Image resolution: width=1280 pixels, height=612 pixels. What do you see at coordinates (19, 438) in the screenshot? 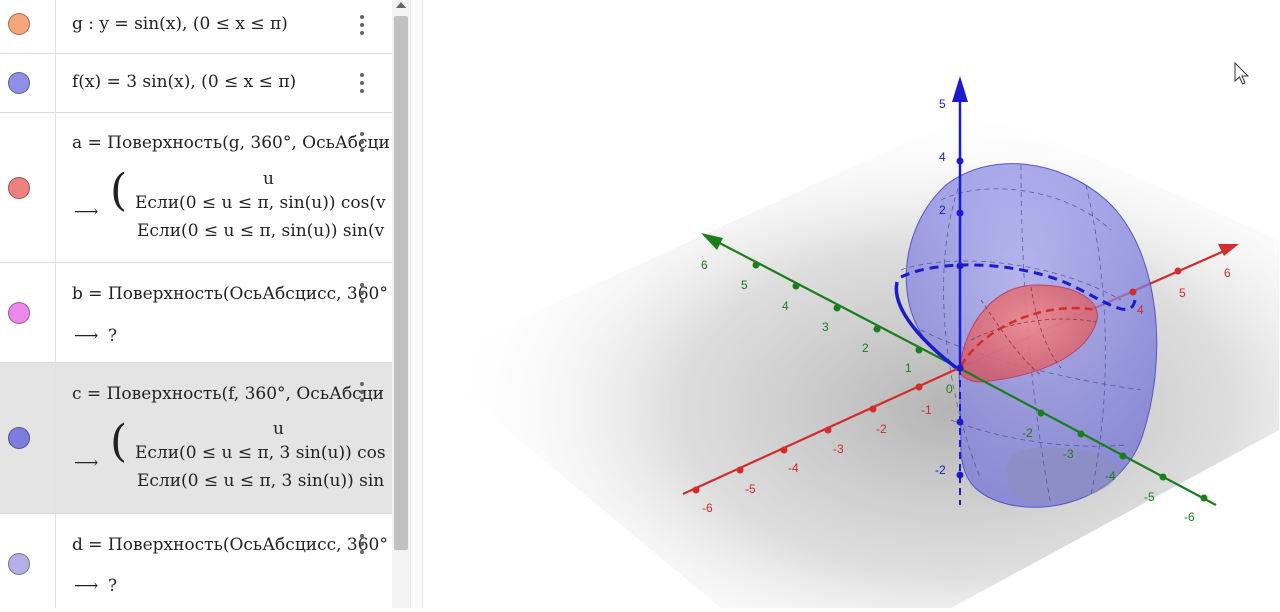
I see `visibility-toggle-c` at bounding box center [19, 438].